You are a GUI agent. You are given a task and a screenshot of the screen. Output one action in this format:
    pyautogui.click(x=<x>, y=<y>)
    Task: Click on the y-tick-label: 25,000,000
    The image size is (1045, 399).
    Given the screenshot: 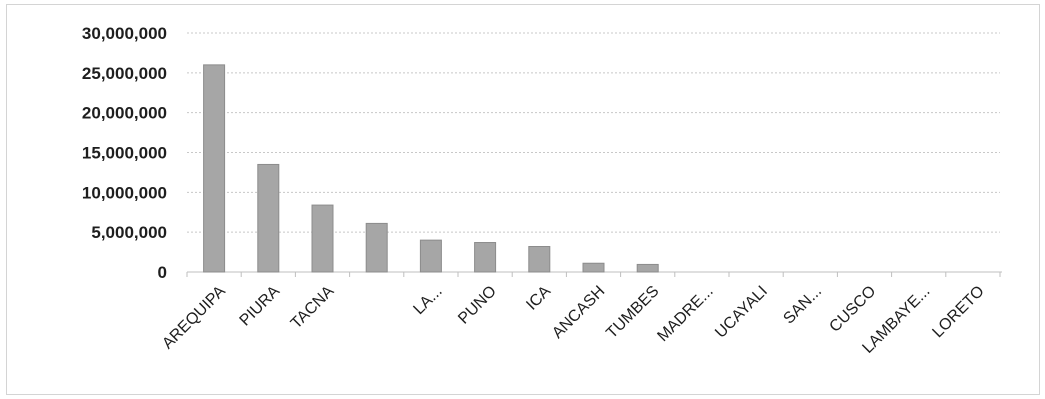 What is the action you would take?
    pyautogui.click(x=124, y=73)
    